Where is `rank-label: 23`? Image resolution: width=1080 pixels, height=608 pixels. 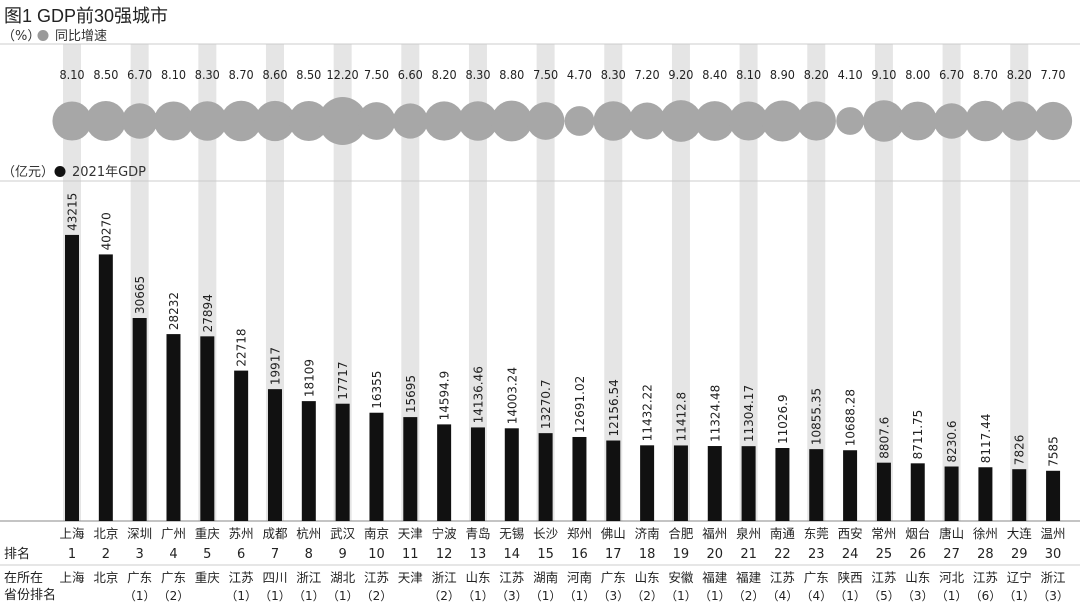
rank-label: 23 is located at coordinates (816, 554).